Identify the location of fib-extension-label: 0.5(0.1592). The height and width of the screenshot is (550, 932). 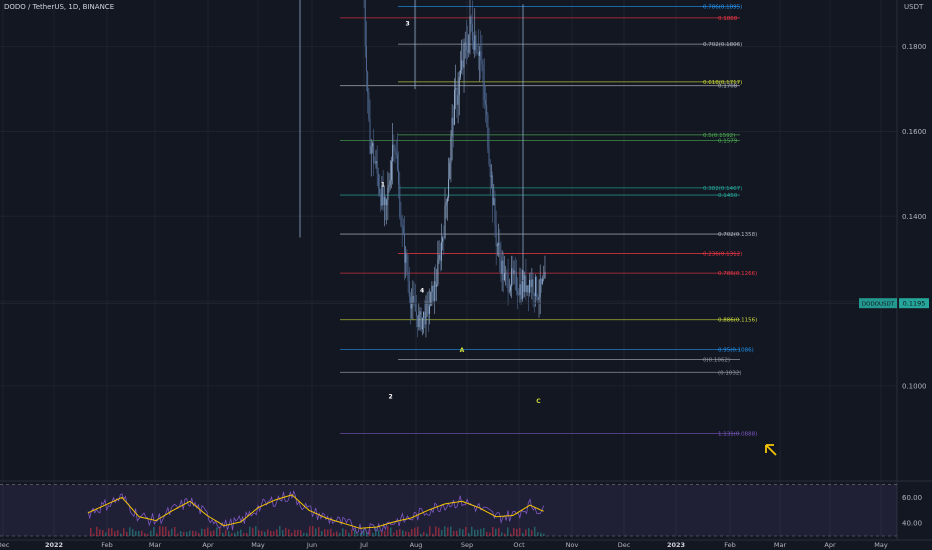
(719, 136).